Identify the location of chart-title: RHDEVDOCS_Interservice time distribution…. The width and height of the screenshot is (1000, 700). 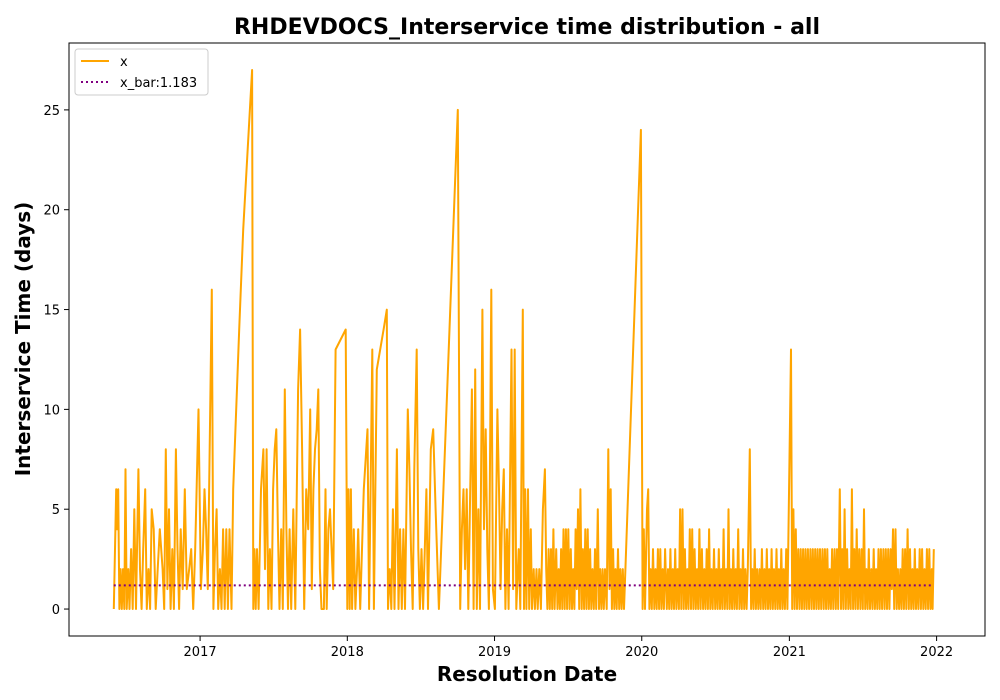
(527, 27).